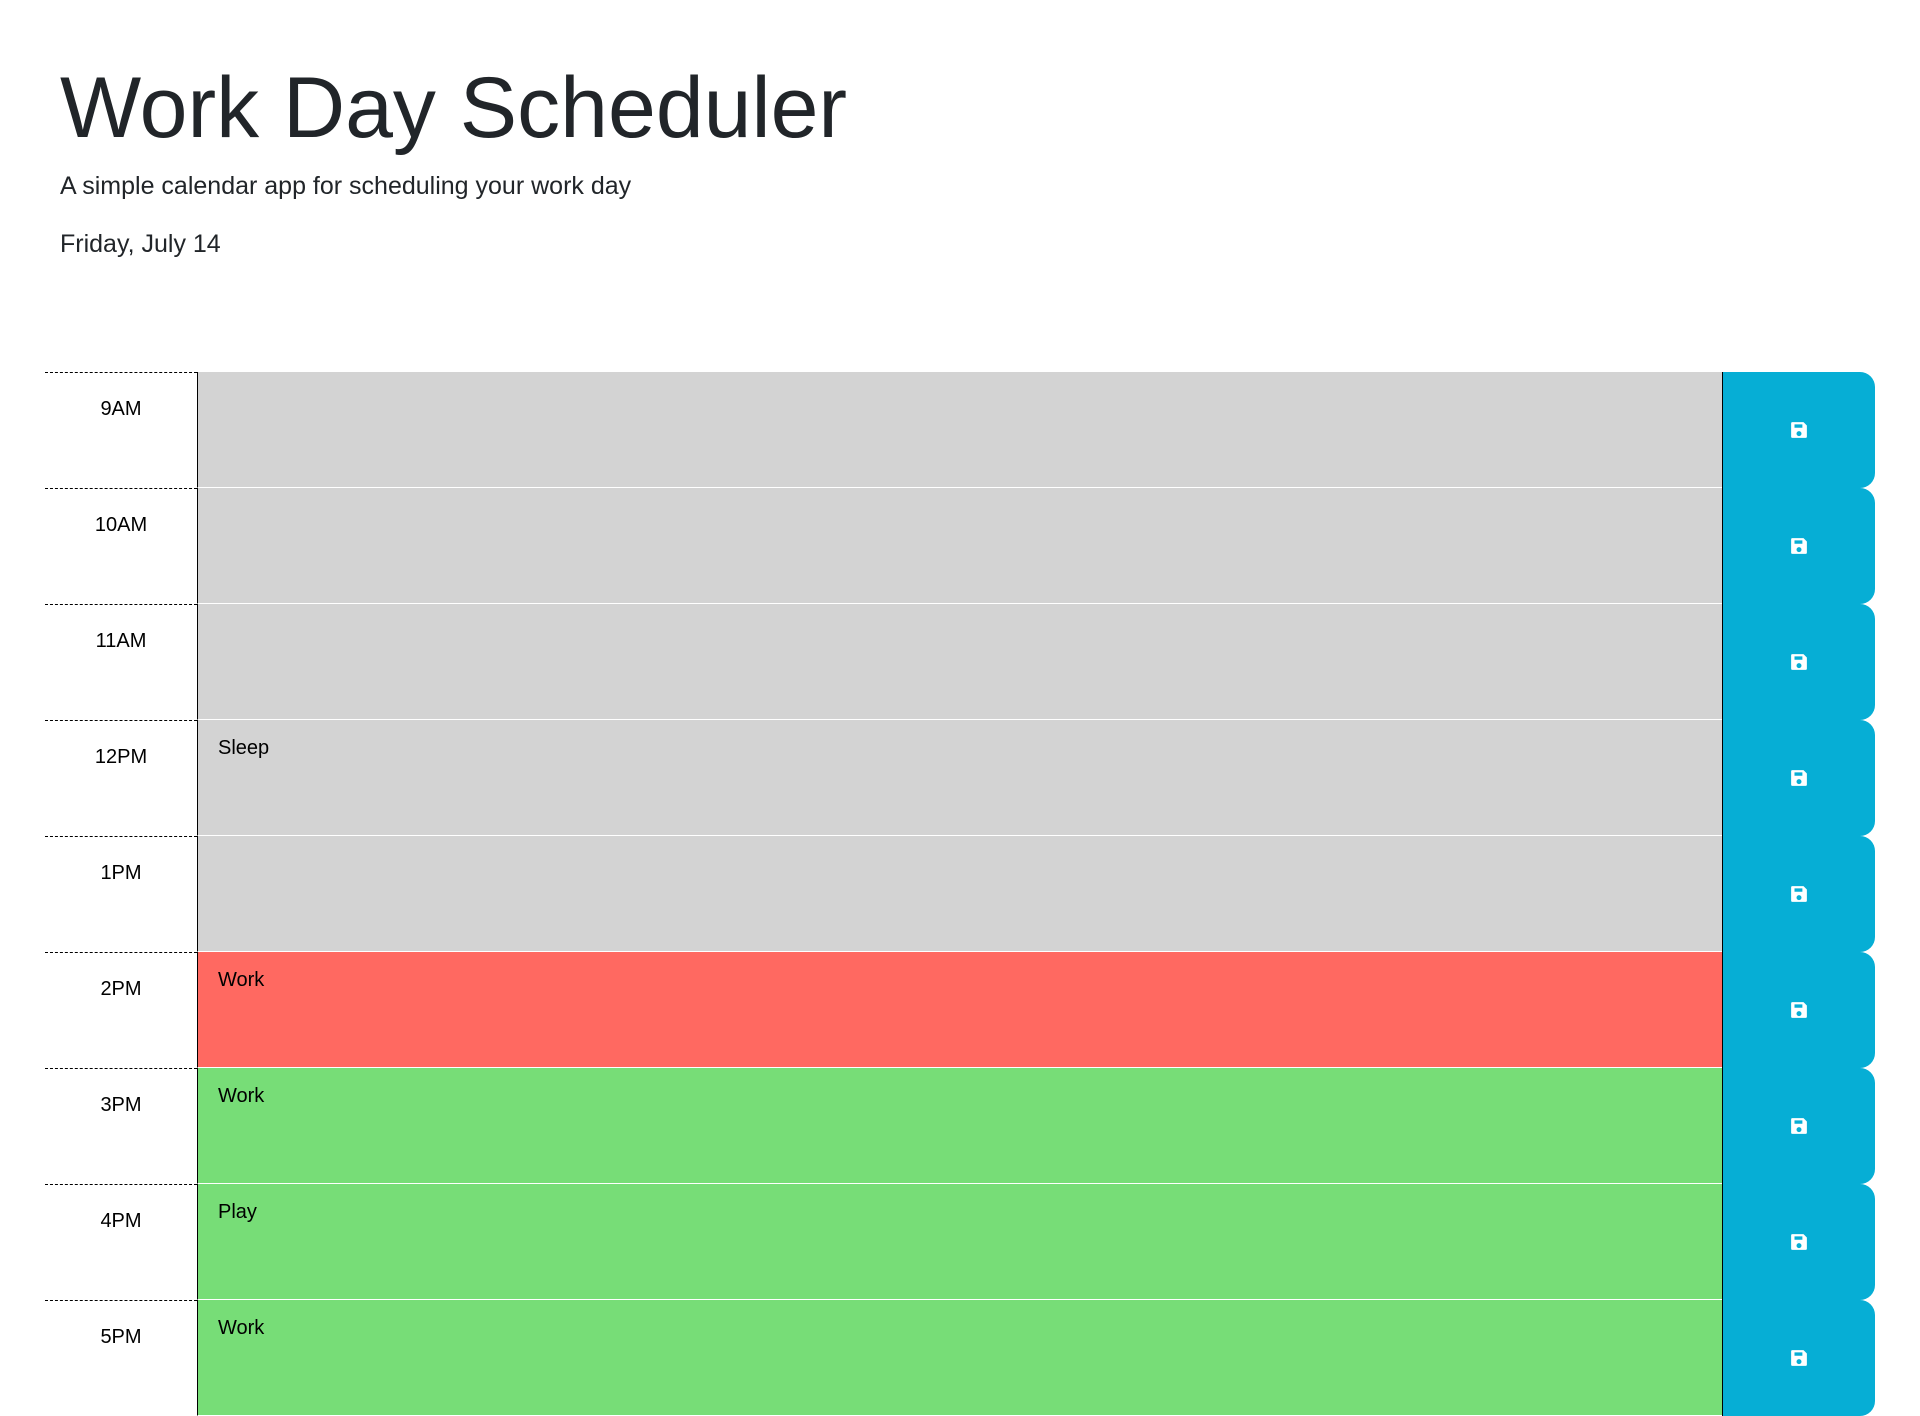  I want to click on time-block: 5PM Work, so click(960, 1358).